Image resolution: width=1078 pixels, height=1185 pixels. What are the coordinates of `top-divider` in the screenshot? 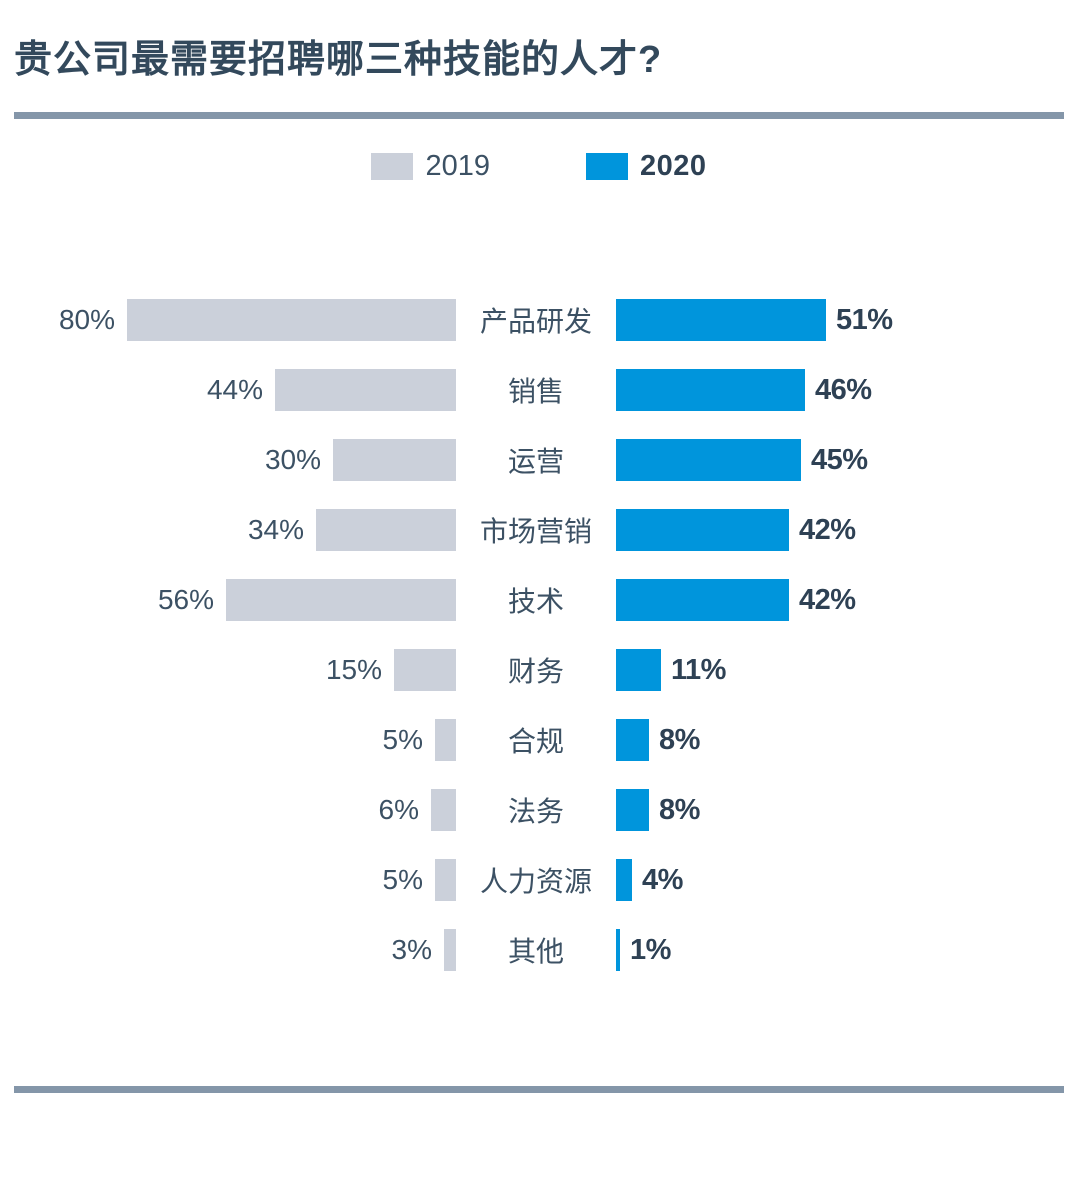 It's located at (539, 115).